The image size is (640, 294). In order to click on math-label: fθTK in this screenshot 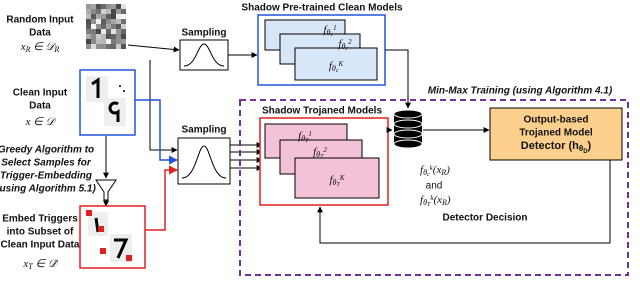, I will do `click(336, 181)`.